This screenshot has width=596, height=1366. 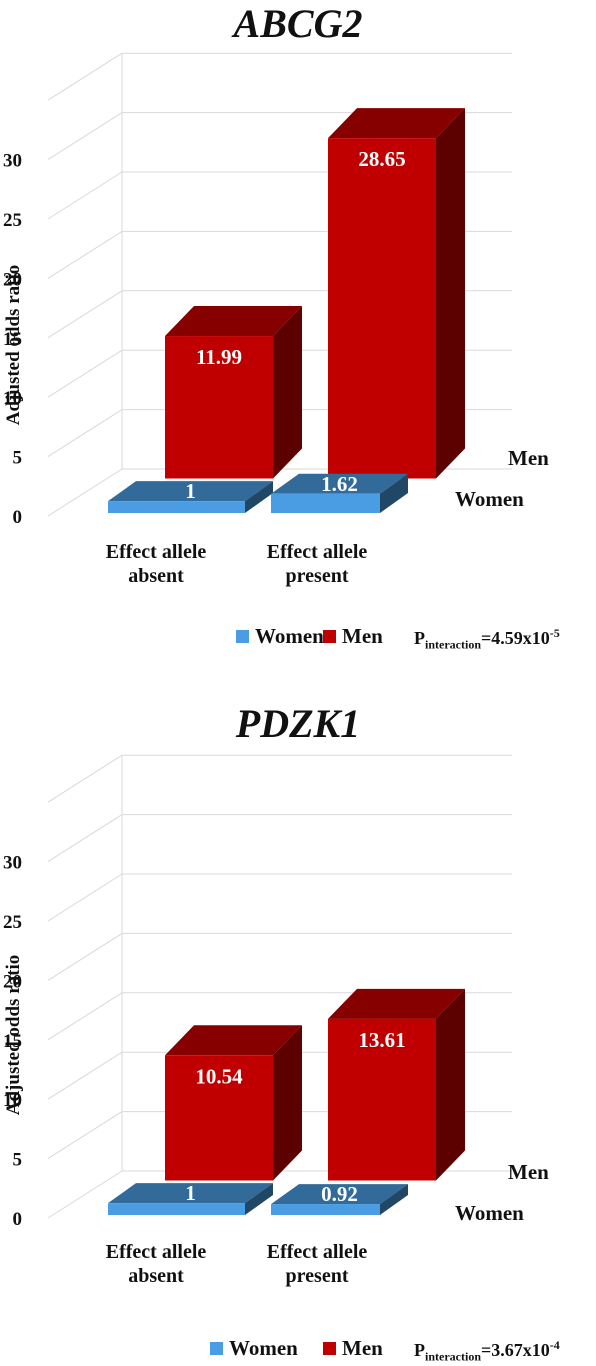 I want to click on data-label-men: 28.65, so click(x=381, y=159).